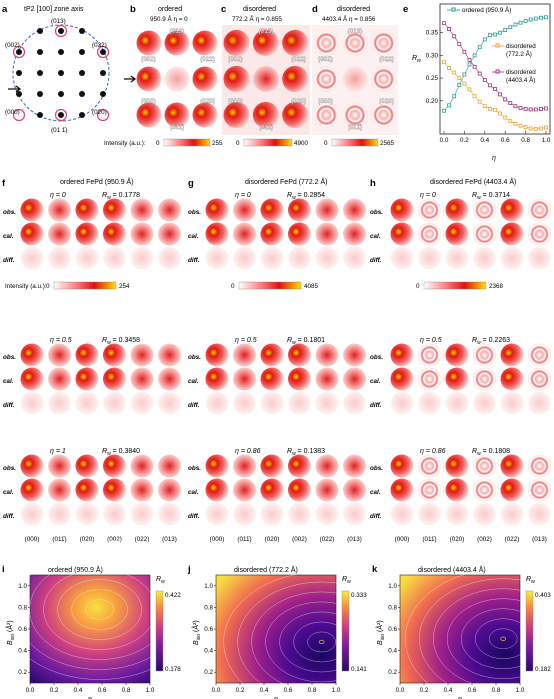  What do you see at coordinates (217, 539) in the screenshot?
I see `col-label: (000)` at bounding box center [217, 539].